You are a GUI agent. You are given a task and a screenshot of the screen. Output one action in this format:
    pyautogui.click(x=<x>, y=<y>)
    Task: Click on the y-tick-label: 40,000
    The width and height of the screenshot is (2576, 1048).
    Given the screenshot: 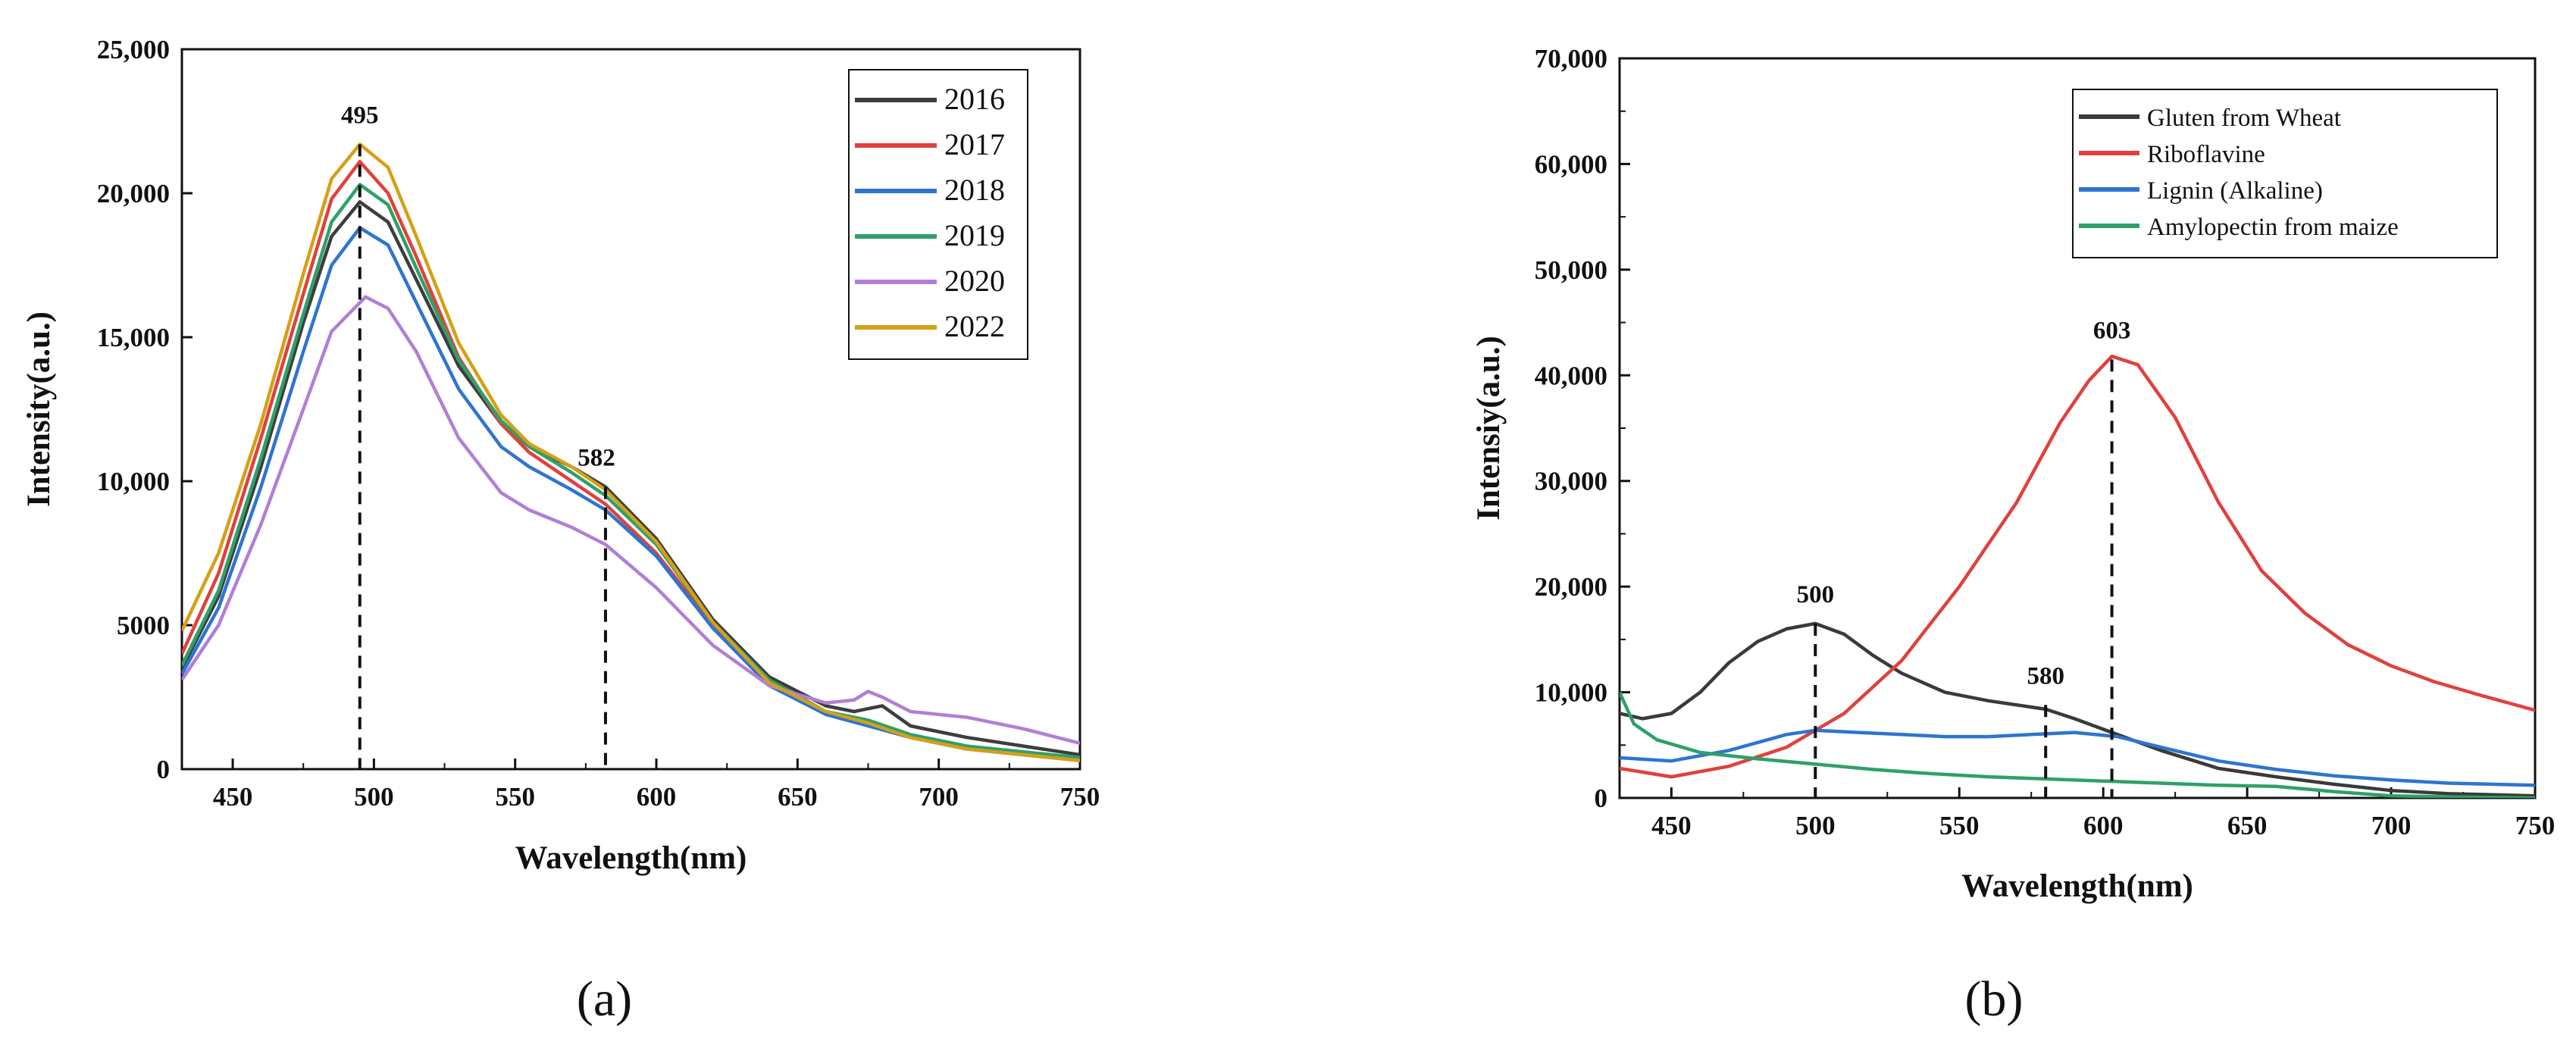 What is the action you would take?
    pyautogui.click(x=1571, y=375)
    